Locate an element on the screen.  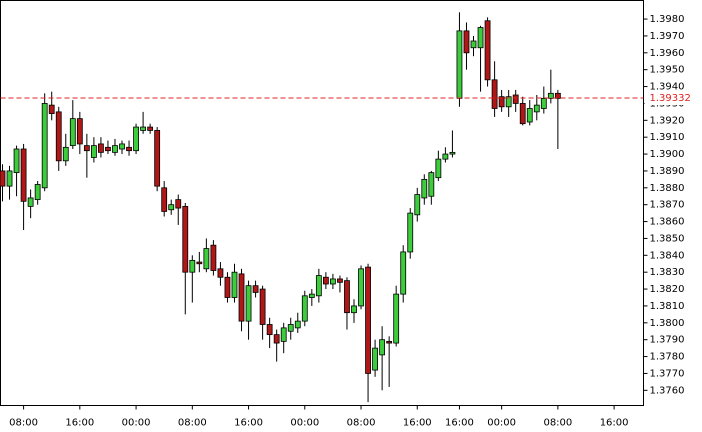
y-tick-label: 1.3840 is located at coordinates (667, 255).